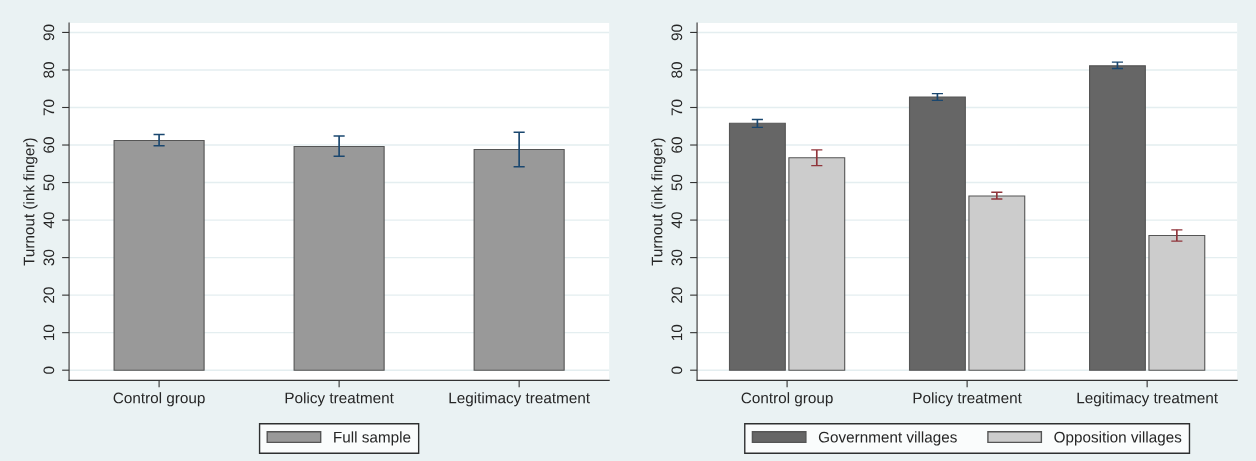 The width and height of the screenshot is (1256, 461). What do you see at coordinates (372, 438) in the screenshot?
I see `legend-label: Full sample` at bounding box center [372, 438].